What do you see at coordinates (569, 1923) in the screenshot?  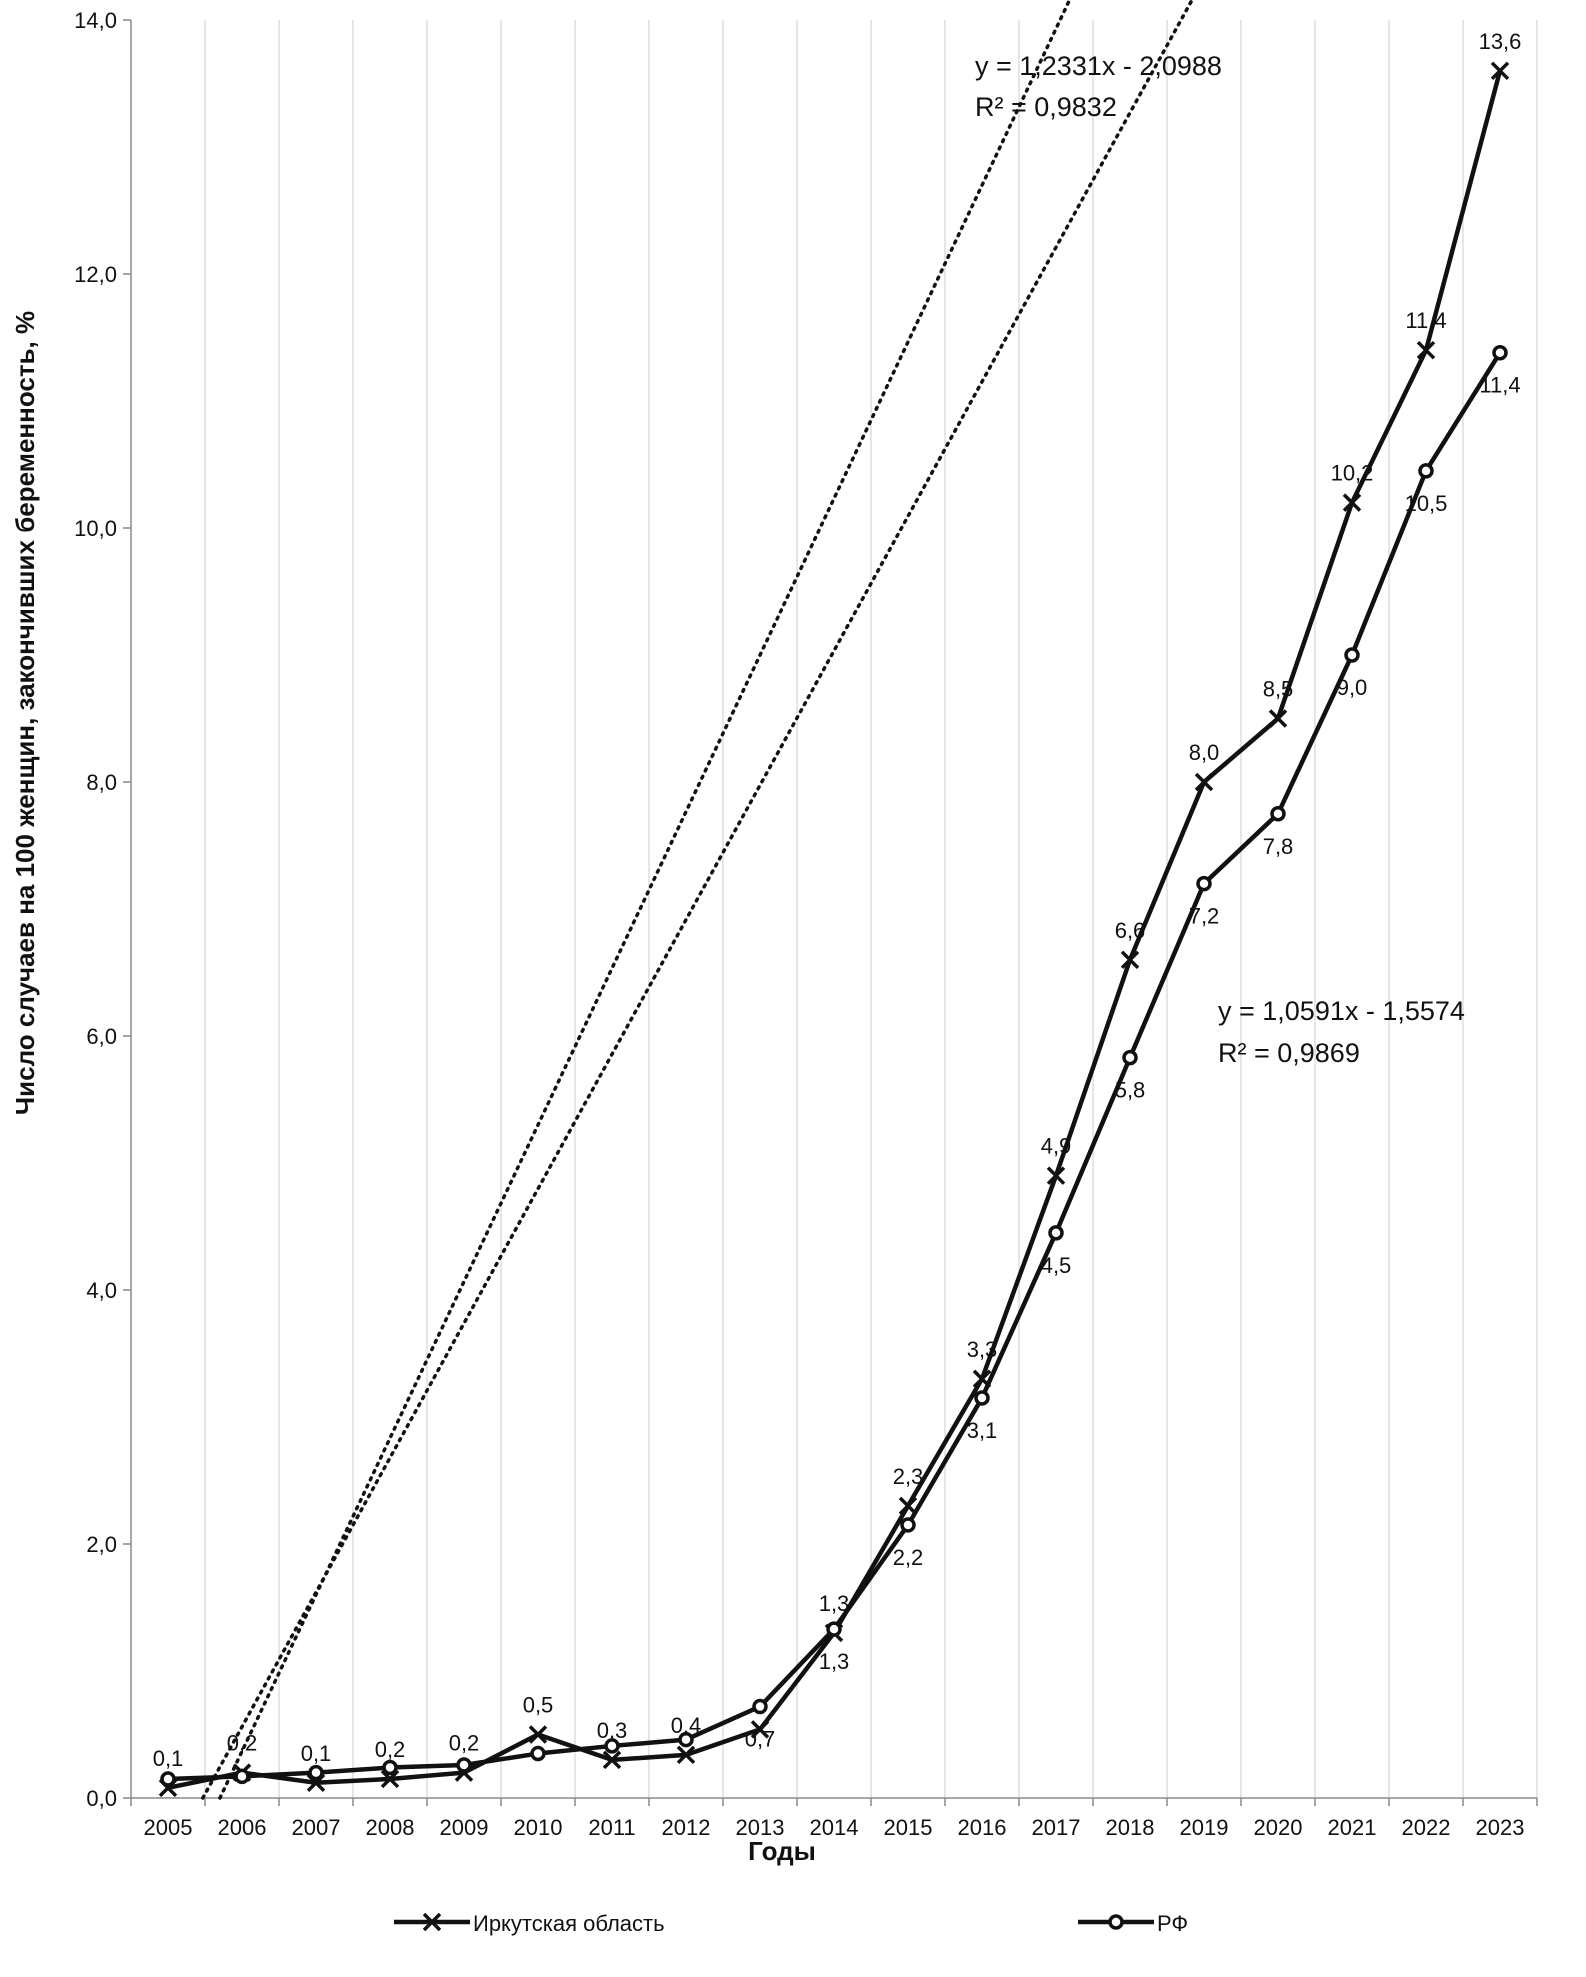 I see `legend-irkutsk-label: Иркутская область` at bounding box center [569, 1923].